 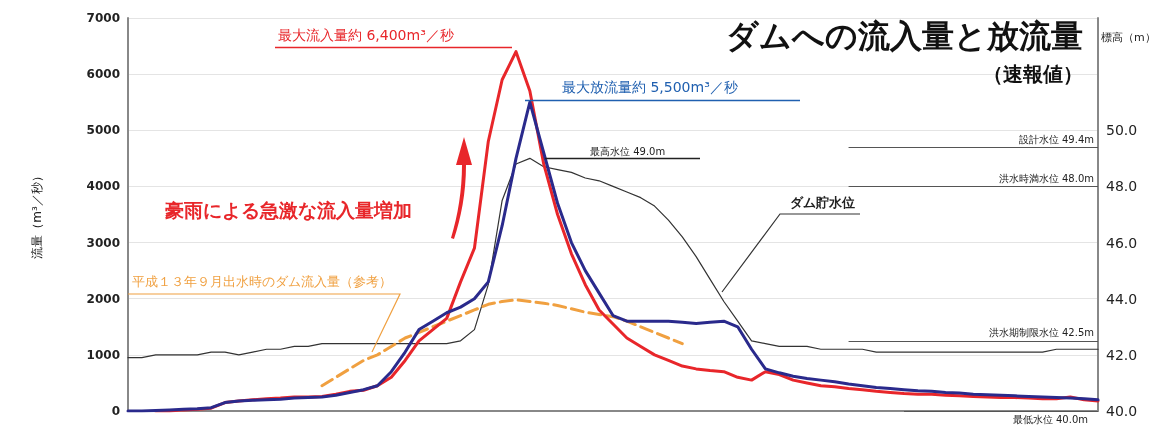 I want to click on y-tick-label: 3000, so click(x=103, y=242).